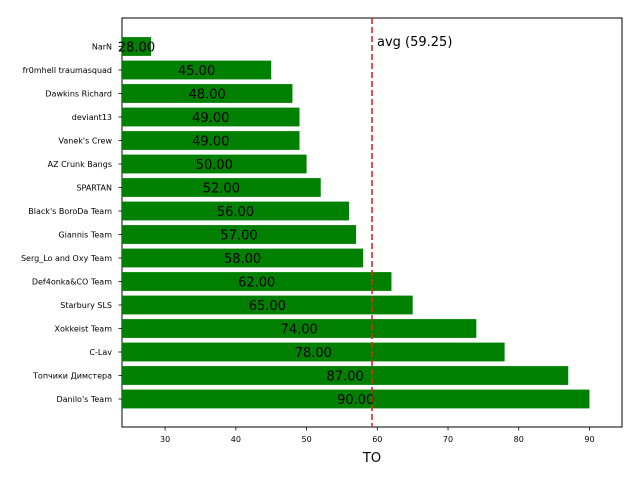  Describe the element at coordinates (70, 211) in the screenshot. I see `y-tick-label: Black's BoroDa Team` at that location.